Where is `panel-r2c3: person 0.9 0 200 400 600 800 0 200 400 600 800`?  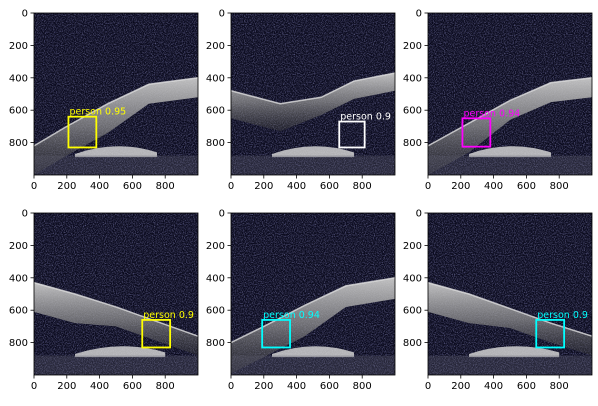
panel-r2c3: person 0.9 0 200 400 600 800 0 200 400 600 800 is located at coordinates (498, 300).